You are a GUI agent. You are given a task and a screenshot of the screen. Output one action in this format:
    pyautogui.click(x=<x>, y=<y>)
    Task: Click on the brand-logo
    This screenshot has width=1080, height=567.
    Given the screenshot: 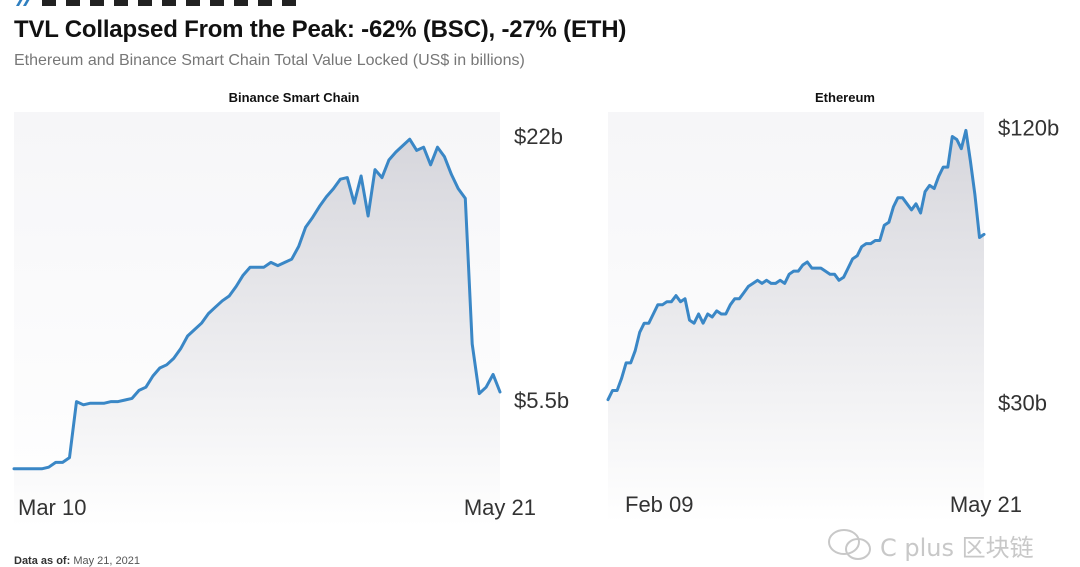 What is the action you would take?
    pyautogui.click(x=162, y=3)
    